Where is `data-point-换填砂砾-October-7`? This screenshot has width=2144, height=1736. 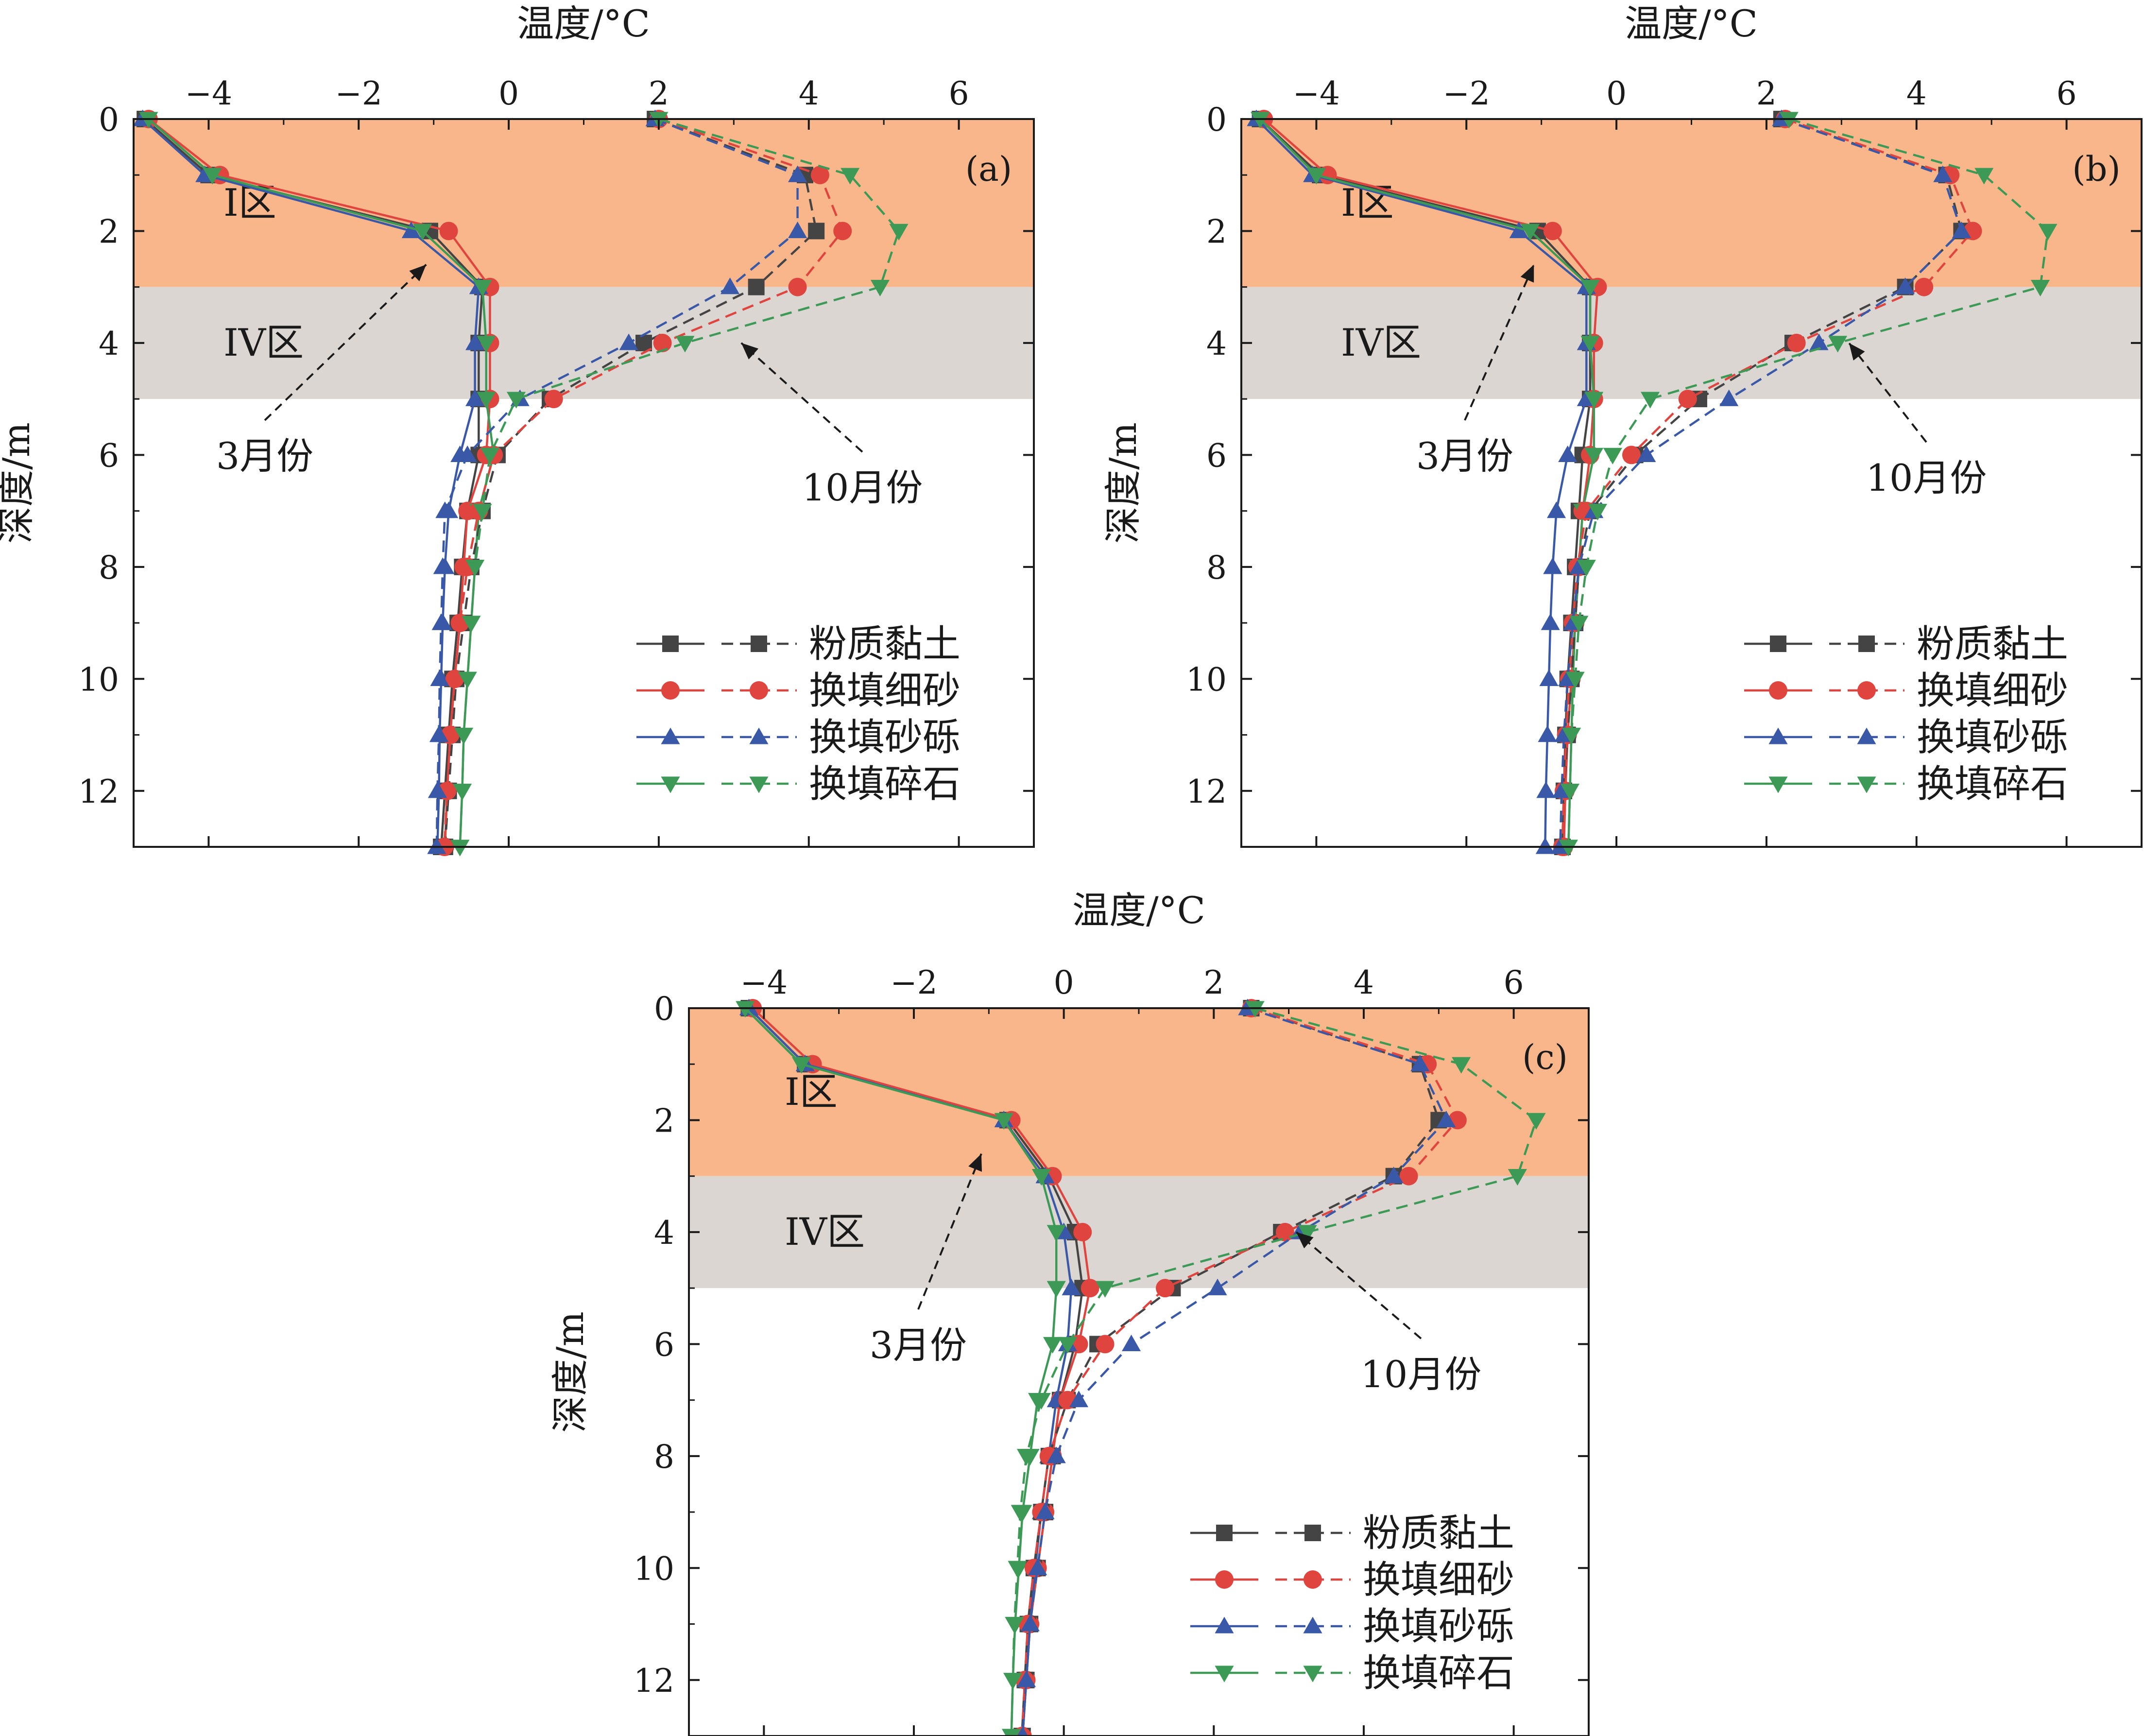 data-point-换填砂砾-October-7 is located at coordinates (1079, 1400).